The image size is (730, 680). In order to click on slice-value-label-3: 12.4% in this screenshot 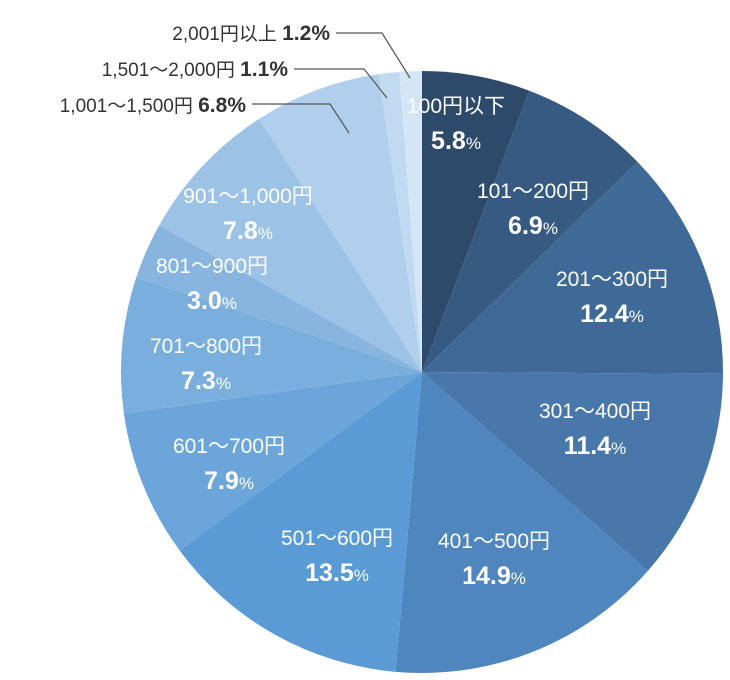, I will do `click(612, 314)`.